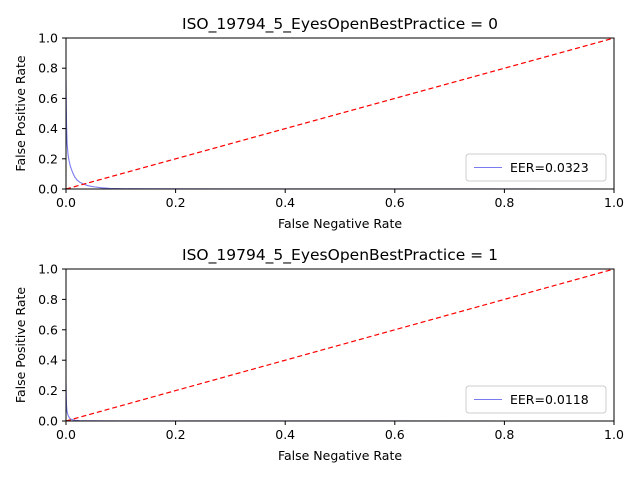 Image resolution: width=640 pixels, height=480 pixels. What do you see at coordinates (340, 255) in the screenshot?
I see `chart-title: ISO_19794_5_EyesOpenBestPractice = 1` at bounding box center [340, 255].